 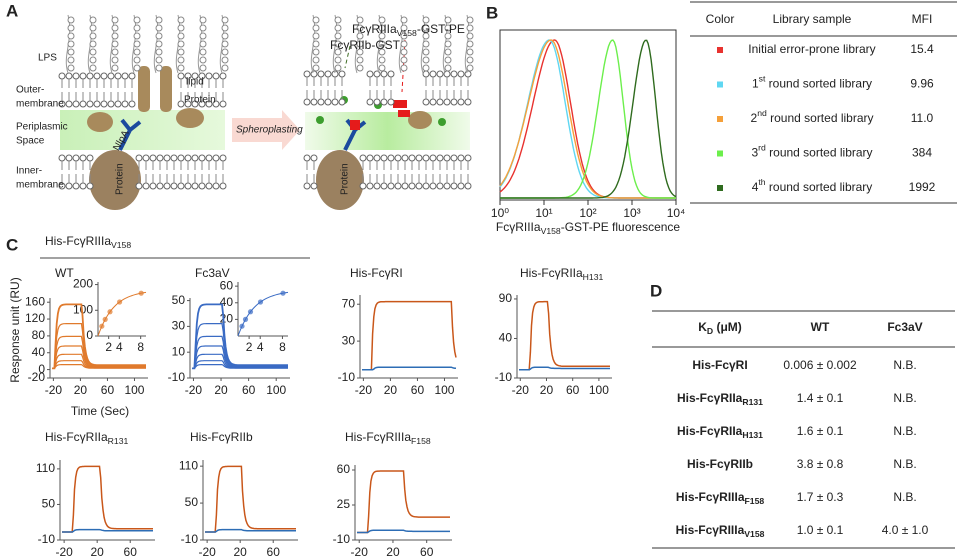 I want to click on x-tick-label: 10², so click(x=587, y=213).